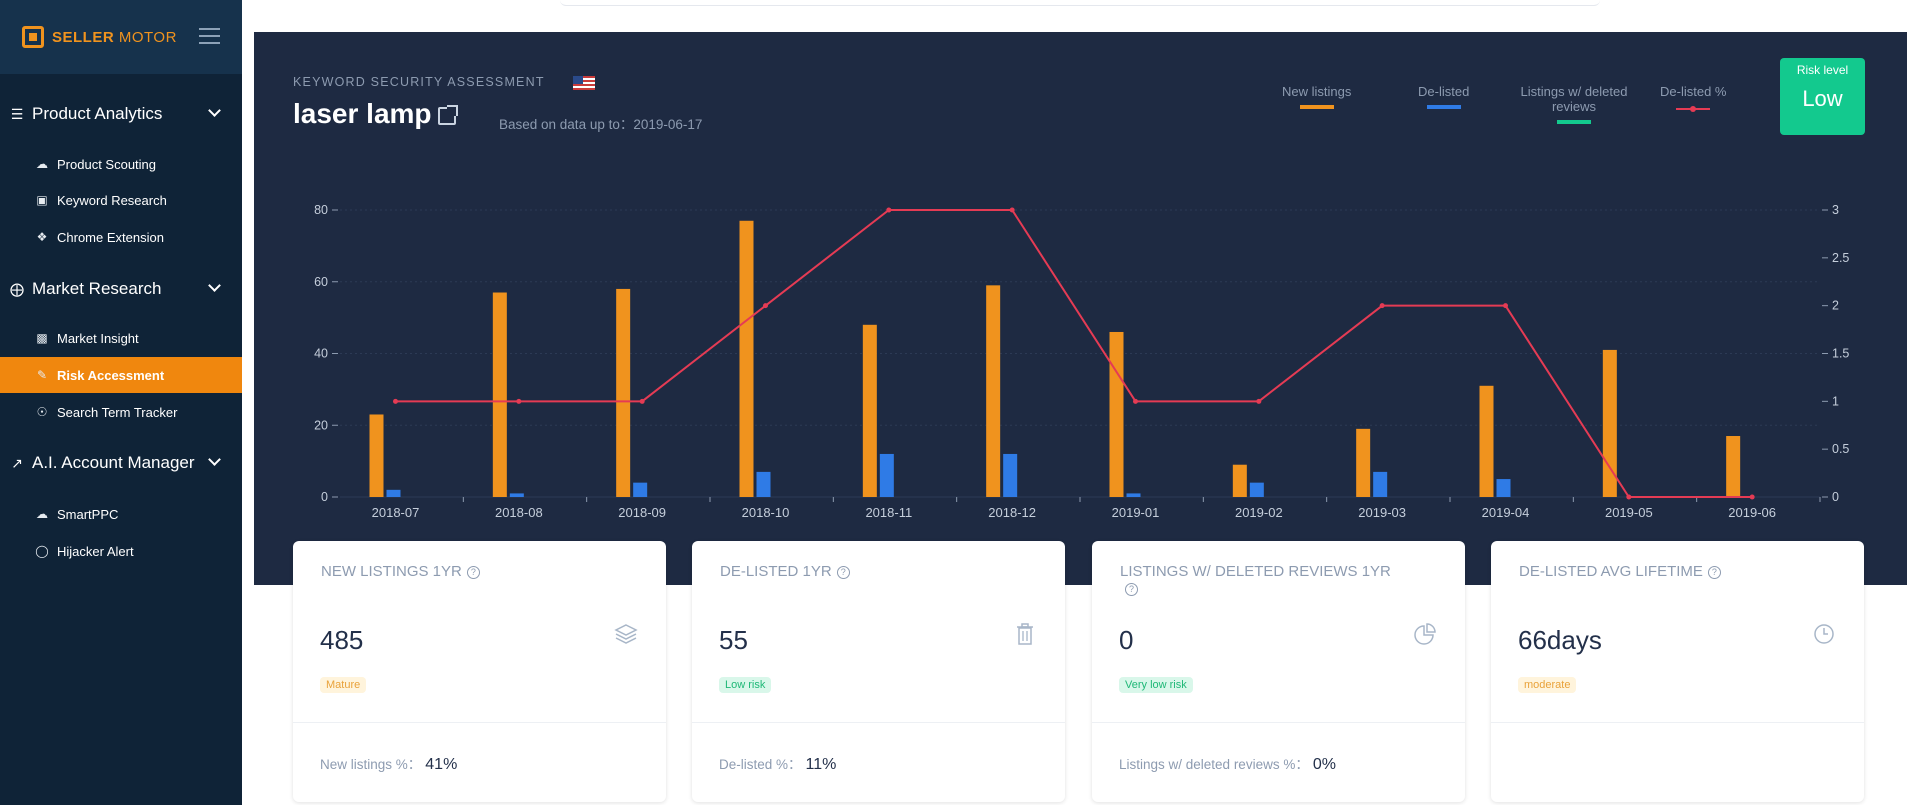 Image resolution: width=1912 pixels, height=805 pixels. Describe the element at coordinates (1025, 634) in the screenshot. I see `trash-icon` at that location.